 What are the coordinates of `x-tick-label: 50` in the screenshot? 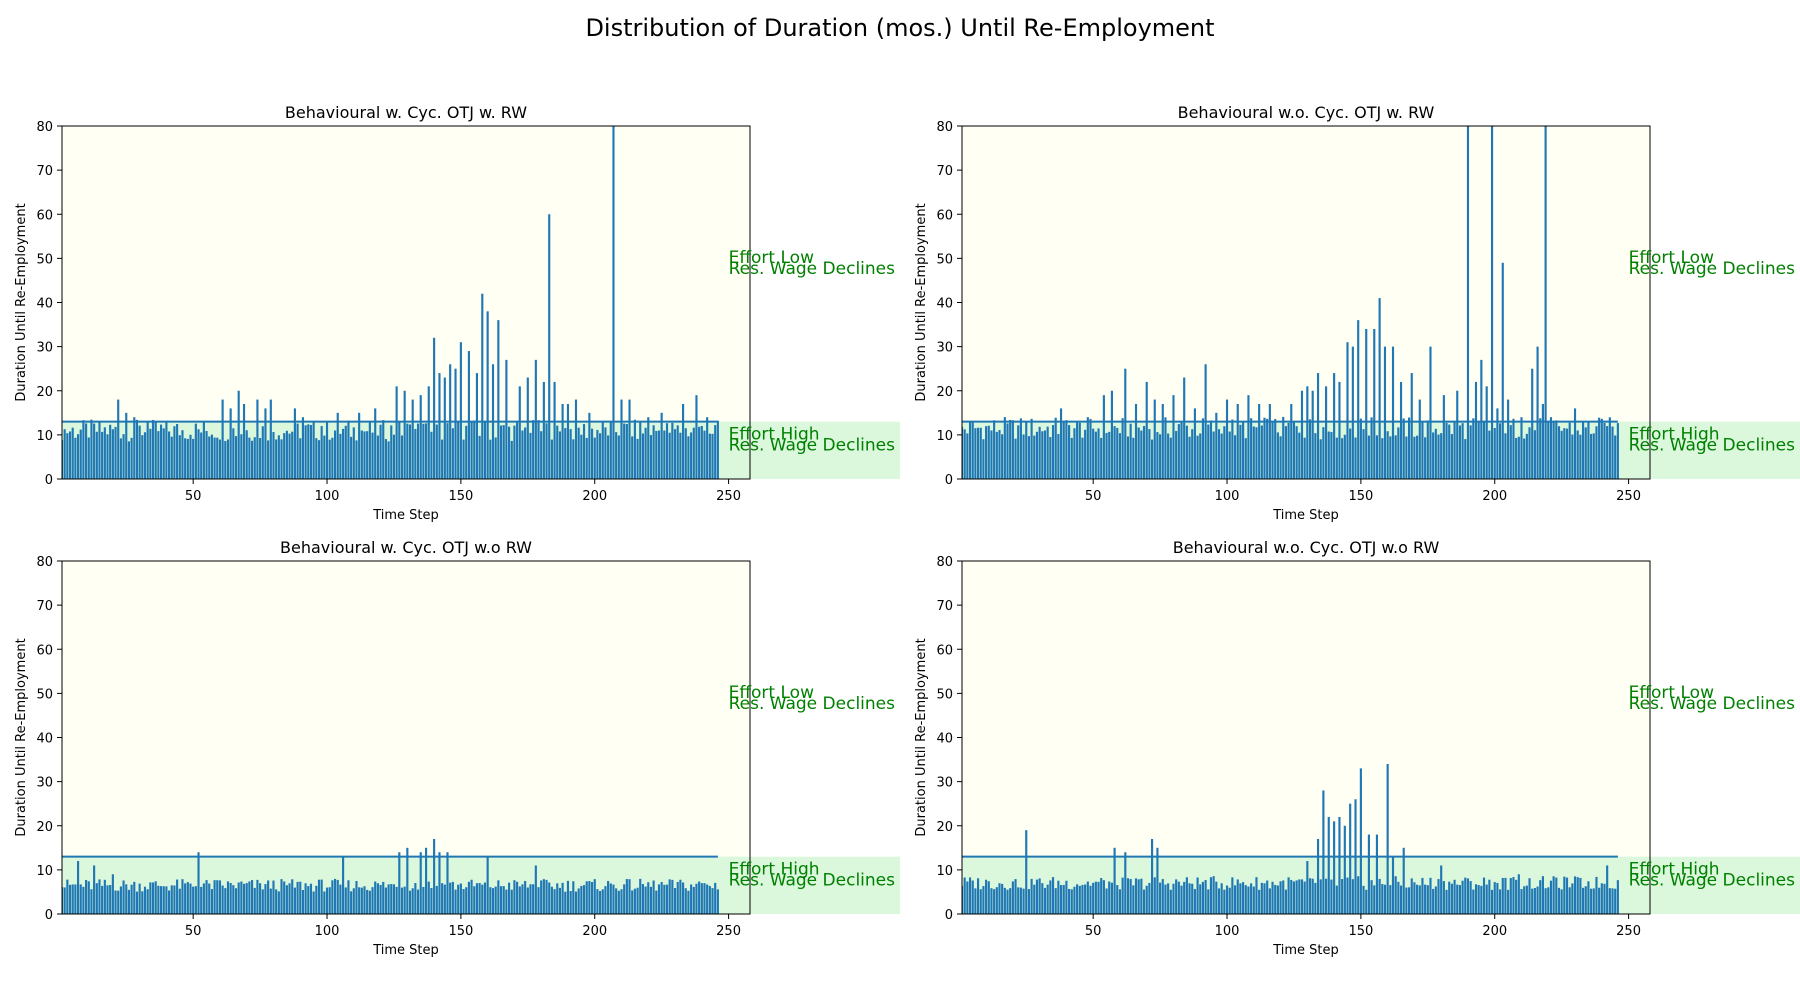 It's located at (193, 496).